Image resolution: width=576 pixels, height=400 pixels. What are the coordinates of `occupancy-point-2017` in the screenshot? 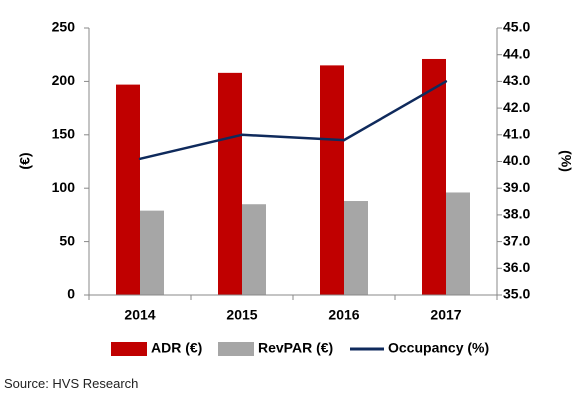 It's located at (446, 81).